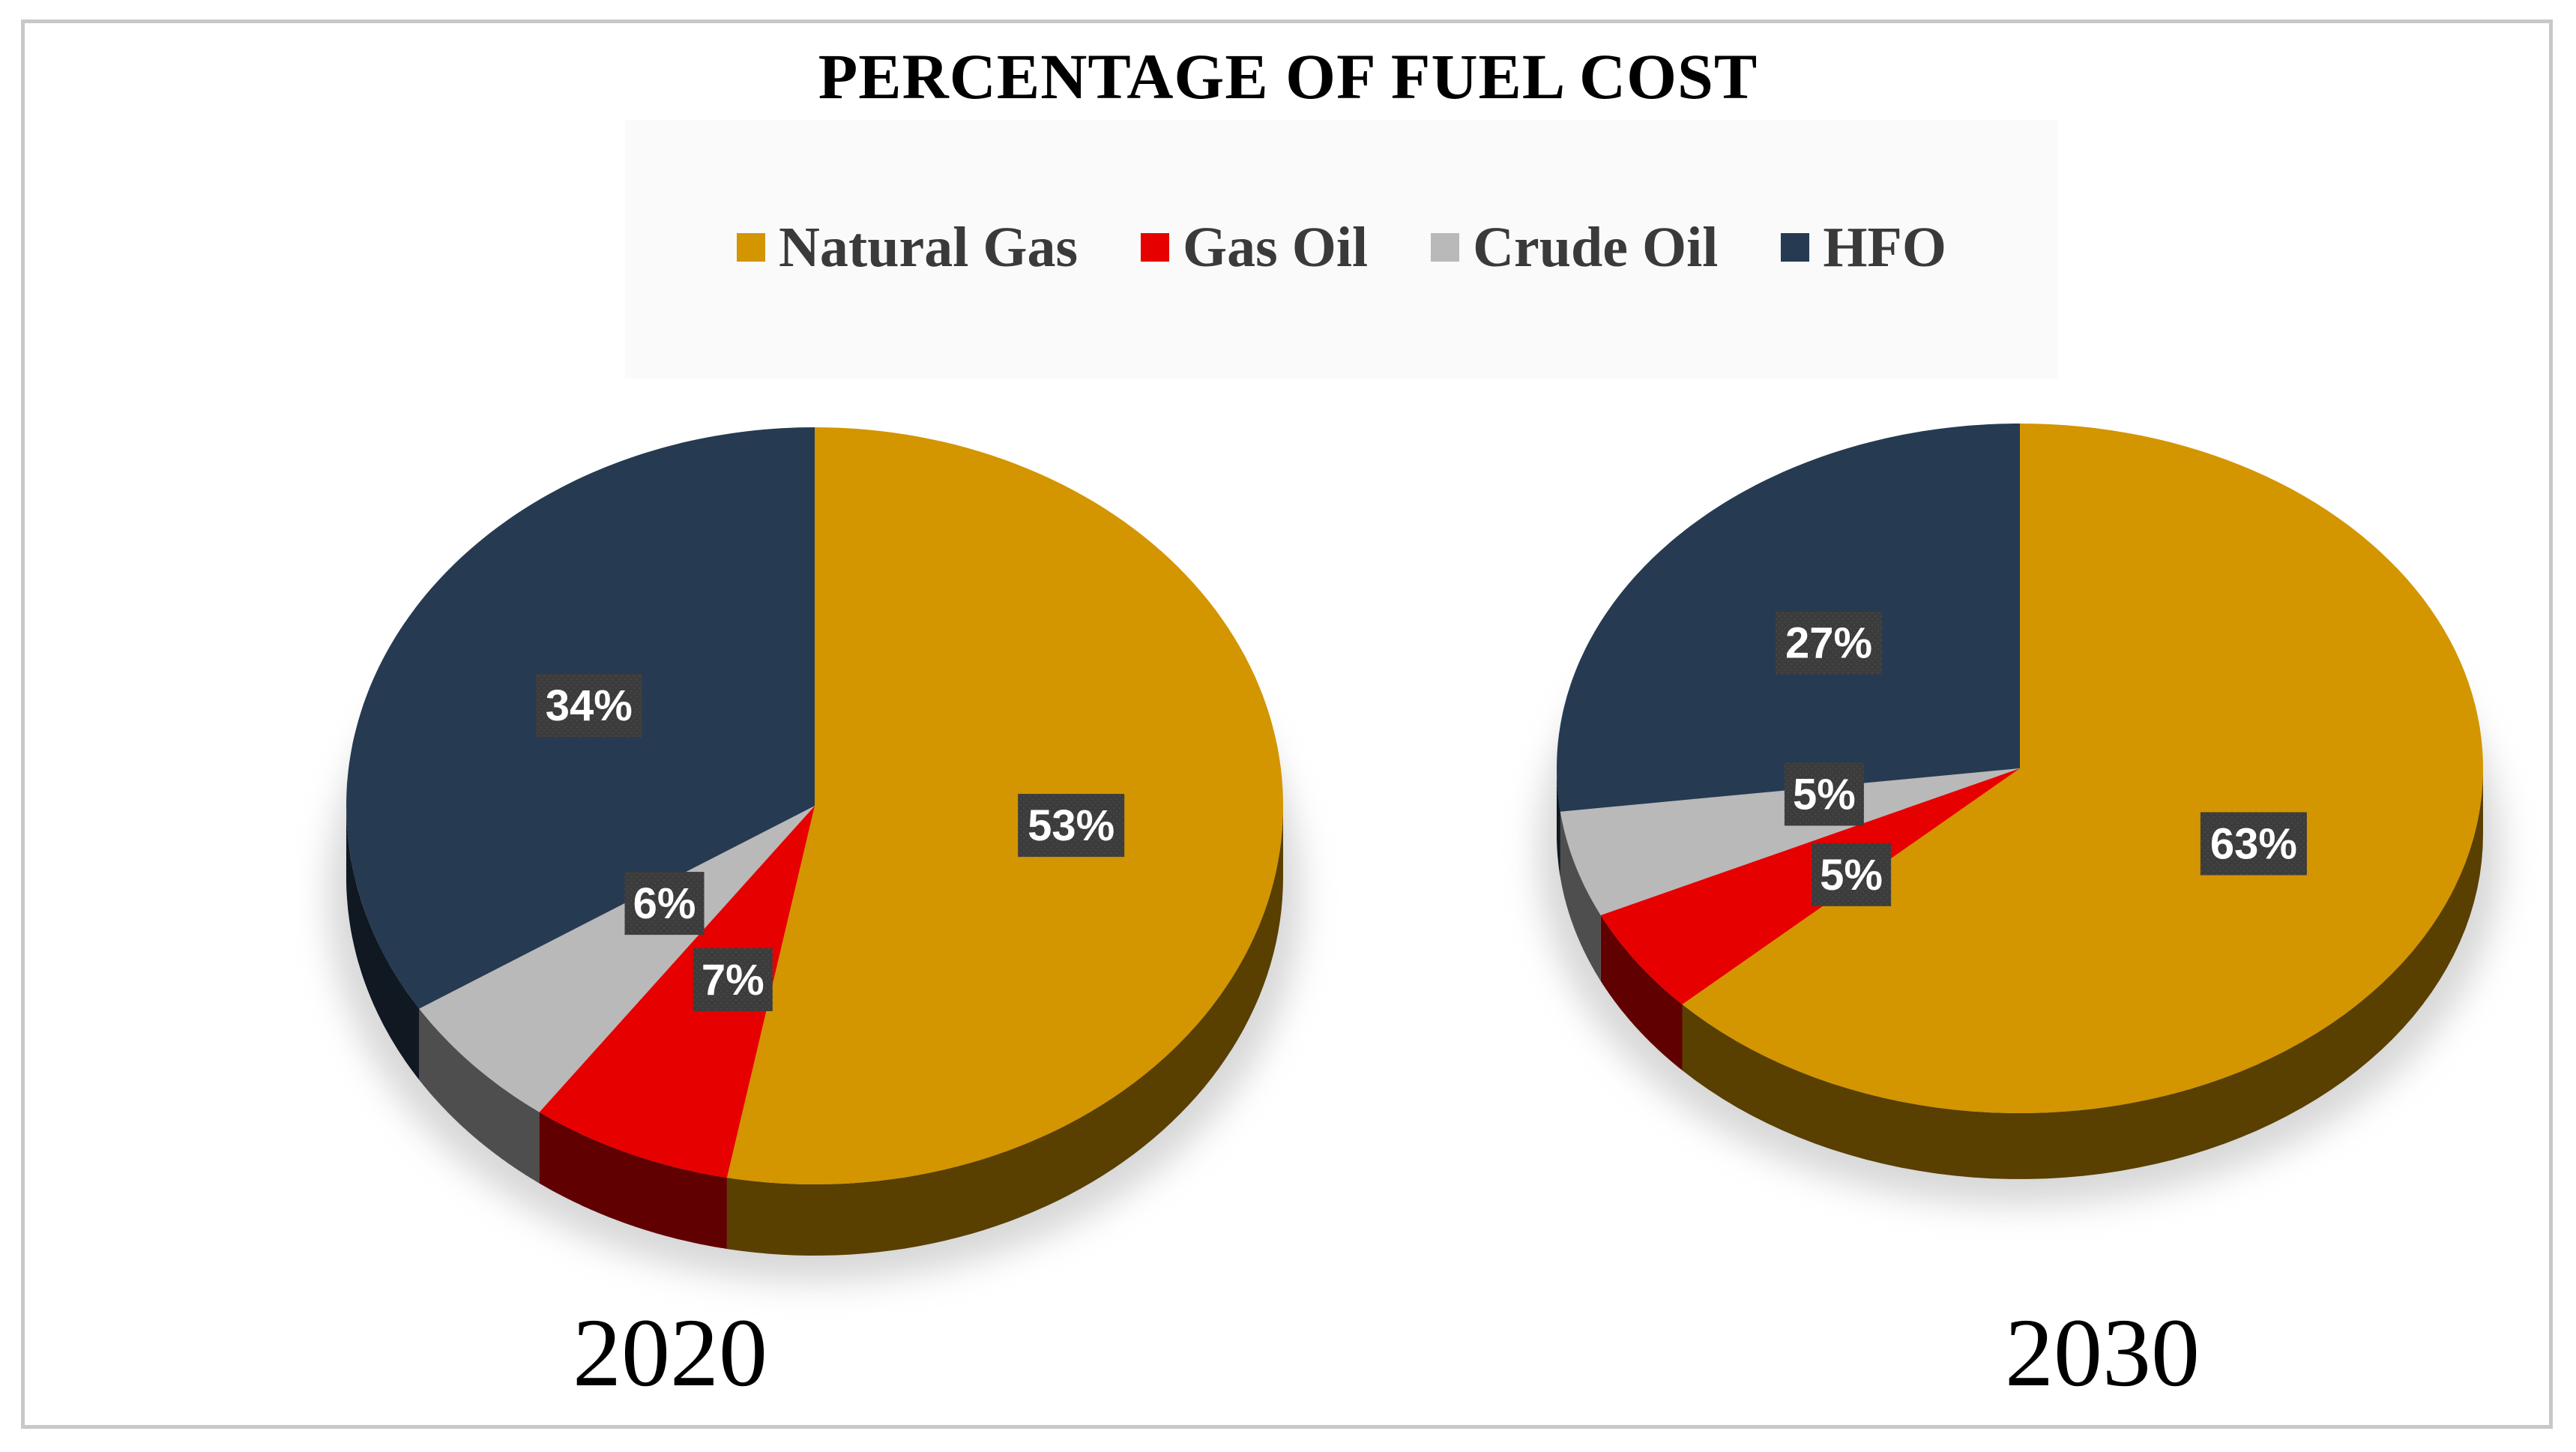 The image size is (2576, 1452). I want to click on data-label-box-natural-gas-2020, so click(1072, 826).